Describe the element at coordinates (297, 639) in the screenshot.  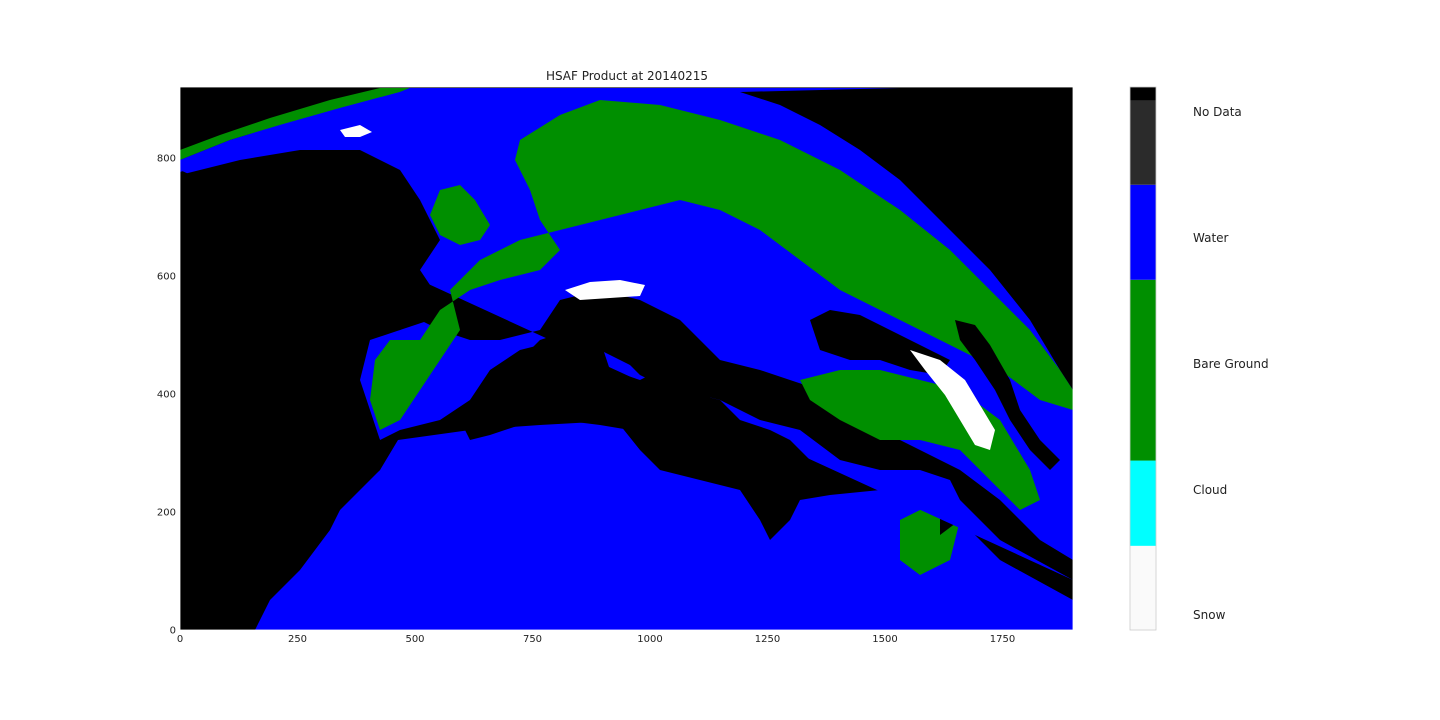
I see `x-tick-label: 250` at that location.